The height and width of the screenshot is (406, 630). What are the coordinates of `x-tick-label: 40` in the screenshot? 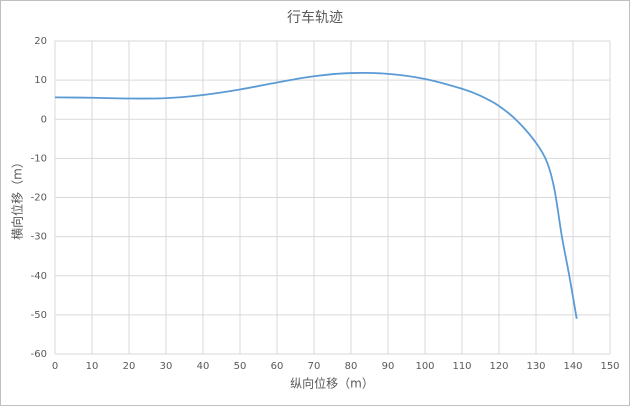 It's located at (203, 366).